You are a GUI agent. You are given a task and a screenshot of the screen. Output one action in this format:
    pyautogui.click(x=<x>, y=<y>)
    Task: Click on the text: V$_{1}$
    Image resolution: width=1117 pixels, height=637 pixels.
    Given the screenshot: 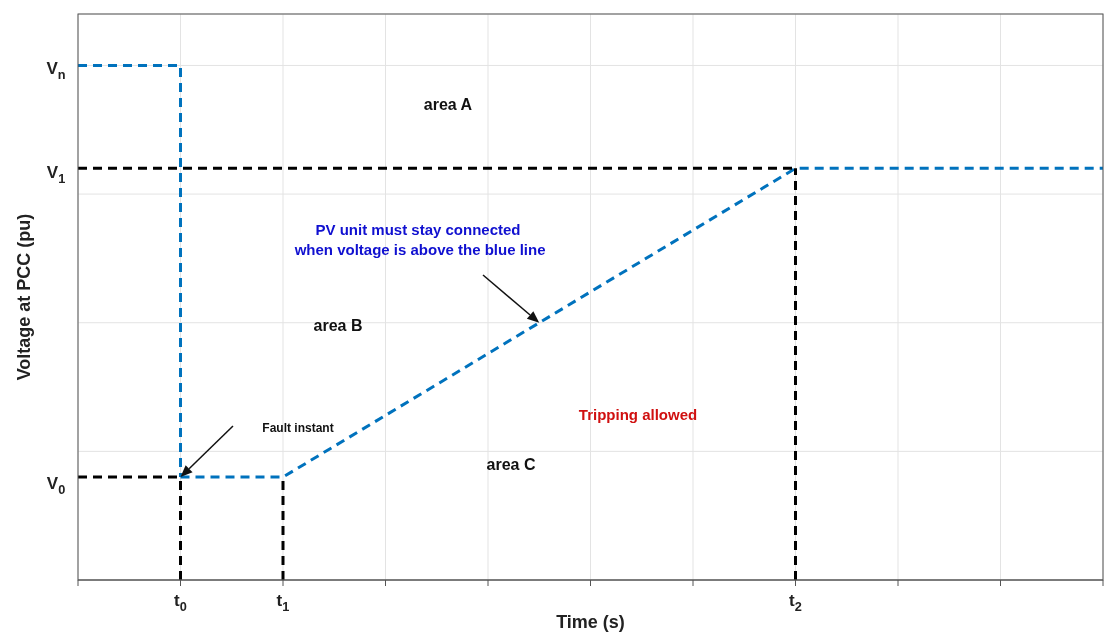 What is the action you would take?
    pyautogui.click(x=56, y=174)
    